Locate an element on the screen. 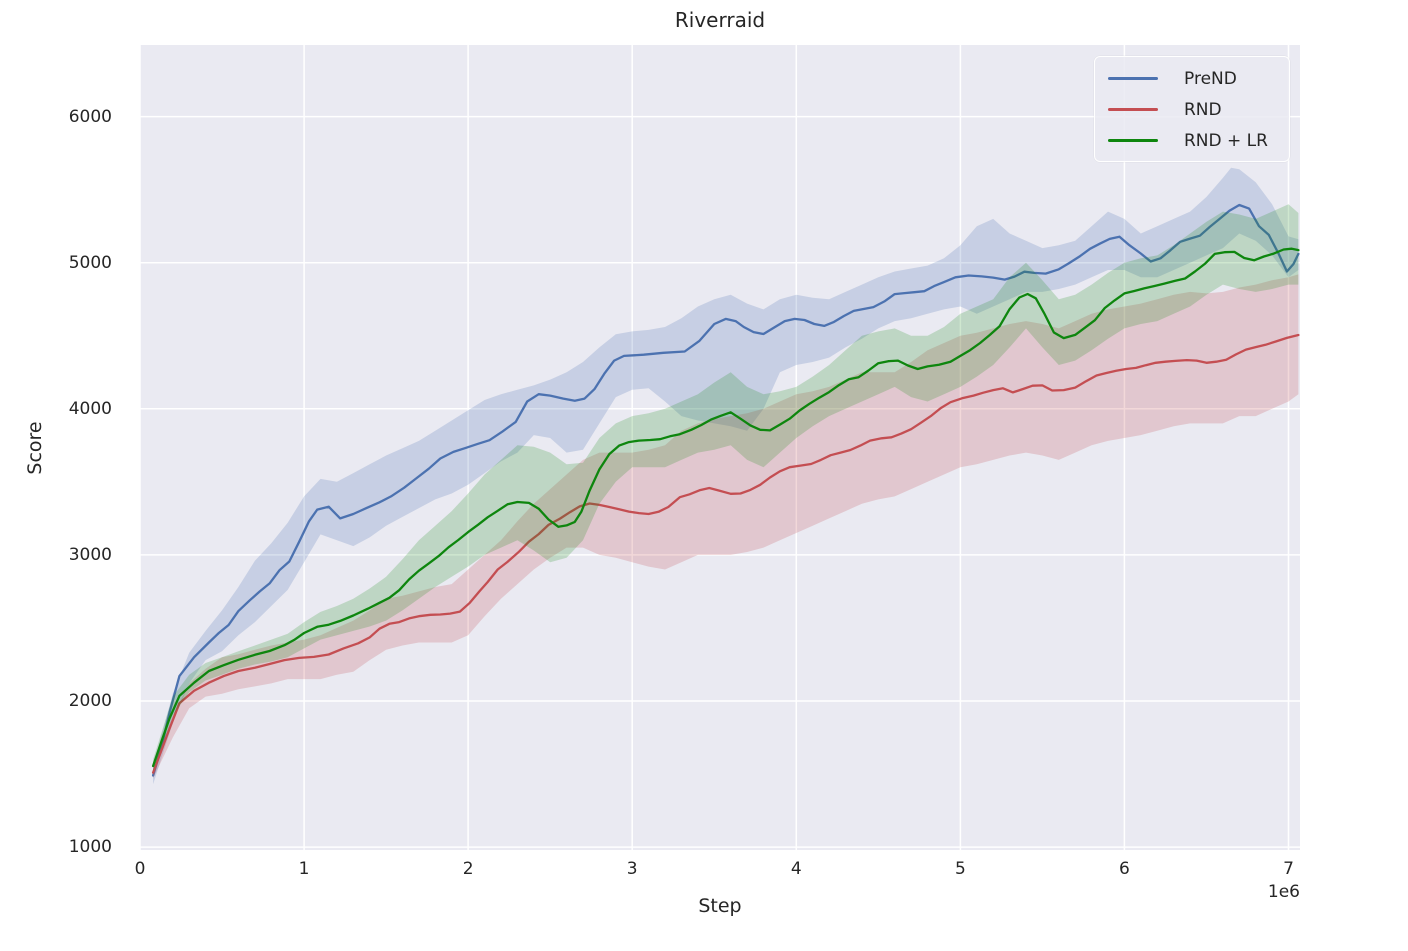 Image resolution: width=1408 pixels, height=951 pixels. y-tick-label: 4000 is located at coordinates (90, 408).